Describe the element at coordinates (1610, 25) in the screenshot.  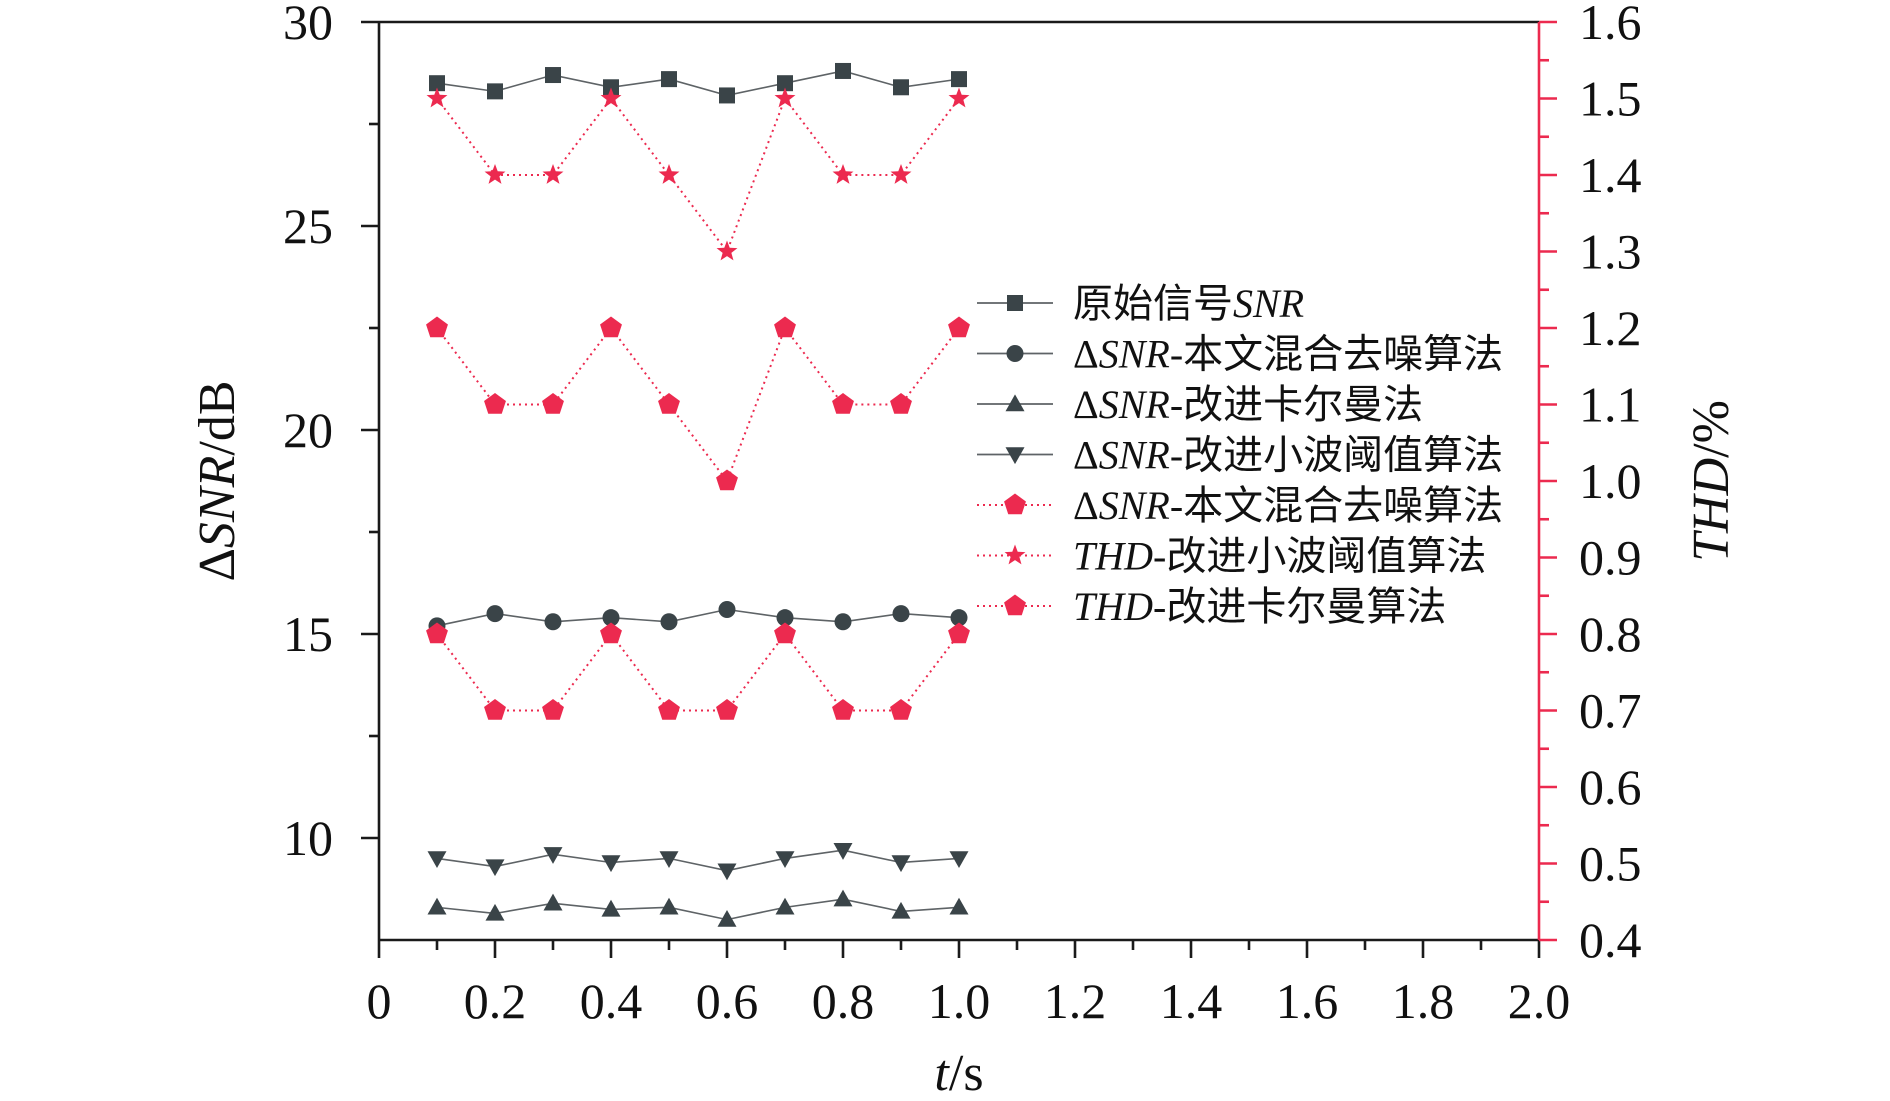
I see `y2-tick-label: 1.6` at that location.